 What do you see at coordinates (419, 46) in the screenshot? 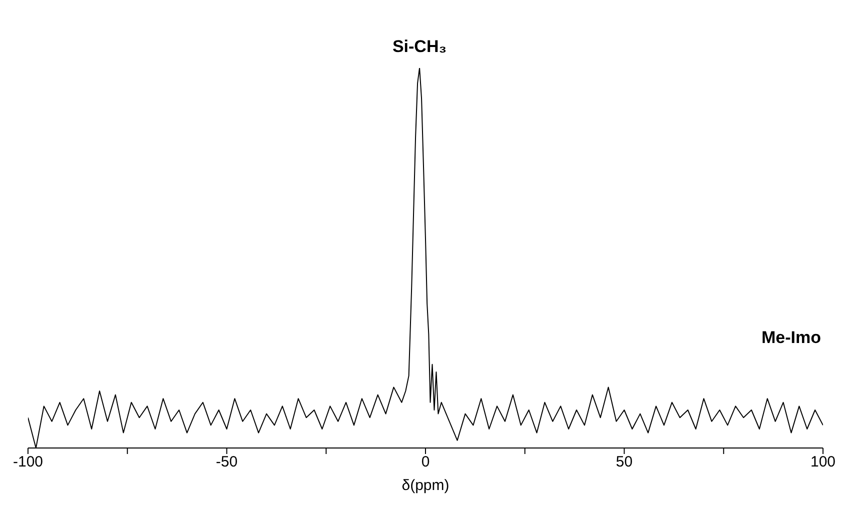
I see `annotation: Si-CH₃` at bounding box center [419, 46].